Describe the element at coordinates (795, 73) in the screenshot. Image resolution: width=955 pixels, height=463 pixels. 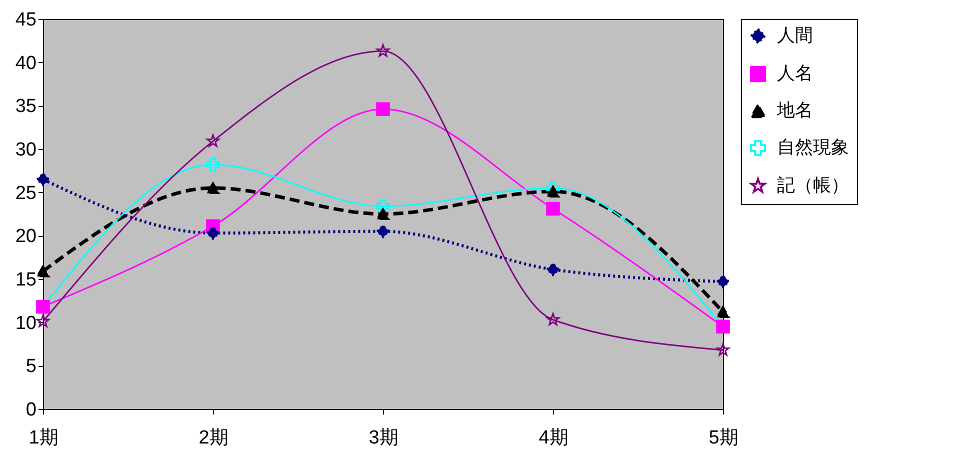
I see `legend-label: 人名` at that location.